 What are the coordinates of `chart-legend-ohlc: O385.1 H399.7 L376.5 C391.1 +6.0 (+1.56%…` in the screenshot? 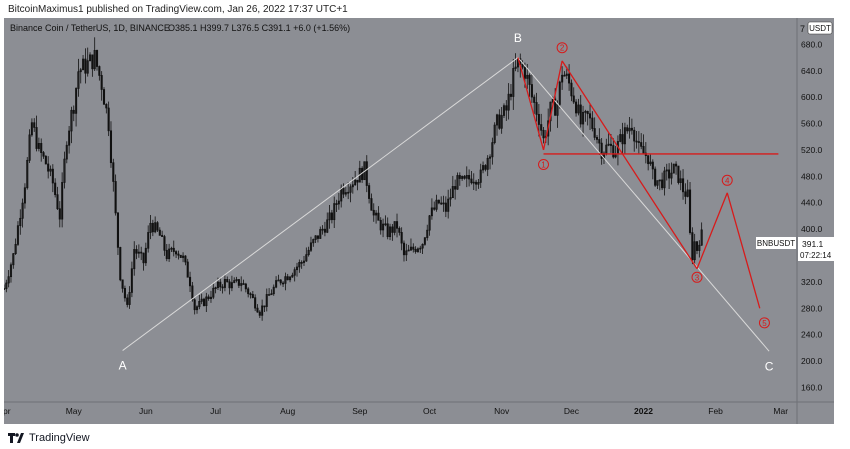 It's located at (259, 28).